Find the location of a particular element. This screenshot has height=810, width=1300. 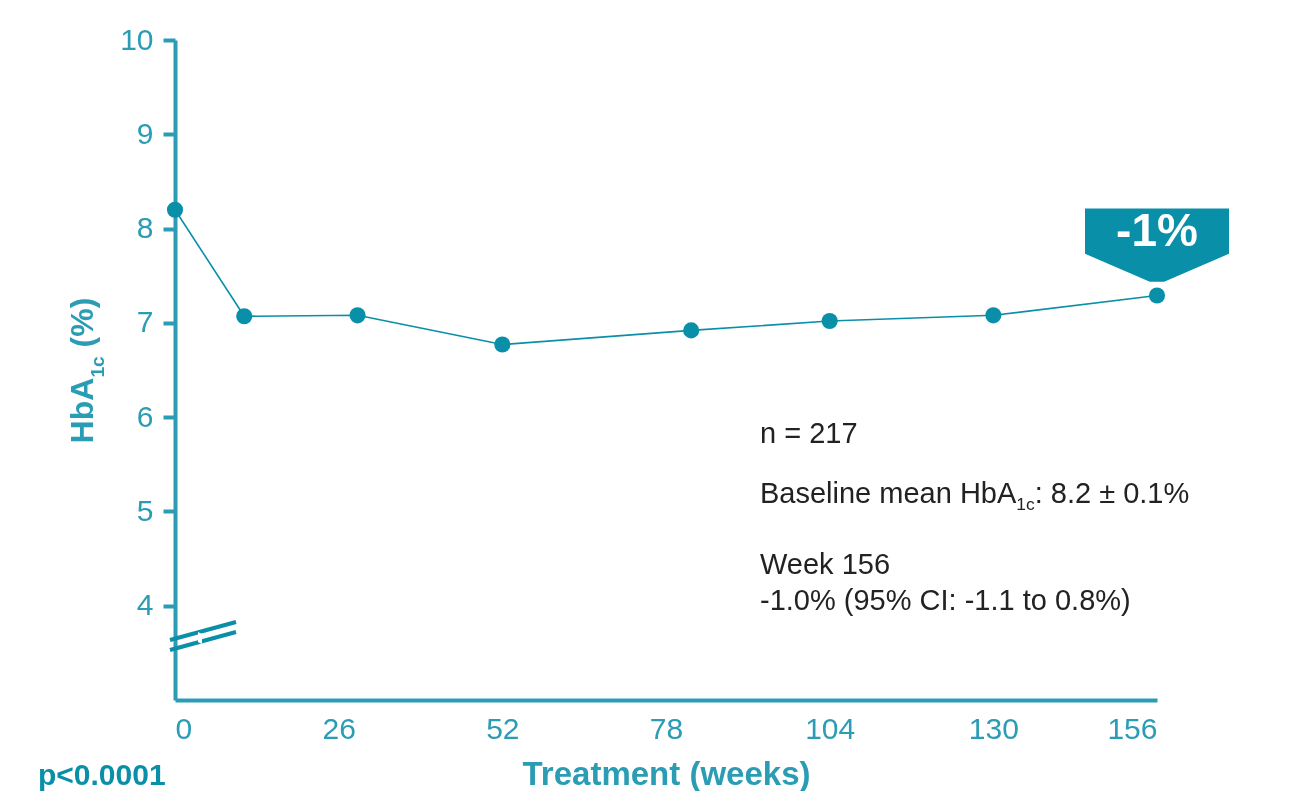

y-tick-label: 7 is located at coordinates (145, 322).